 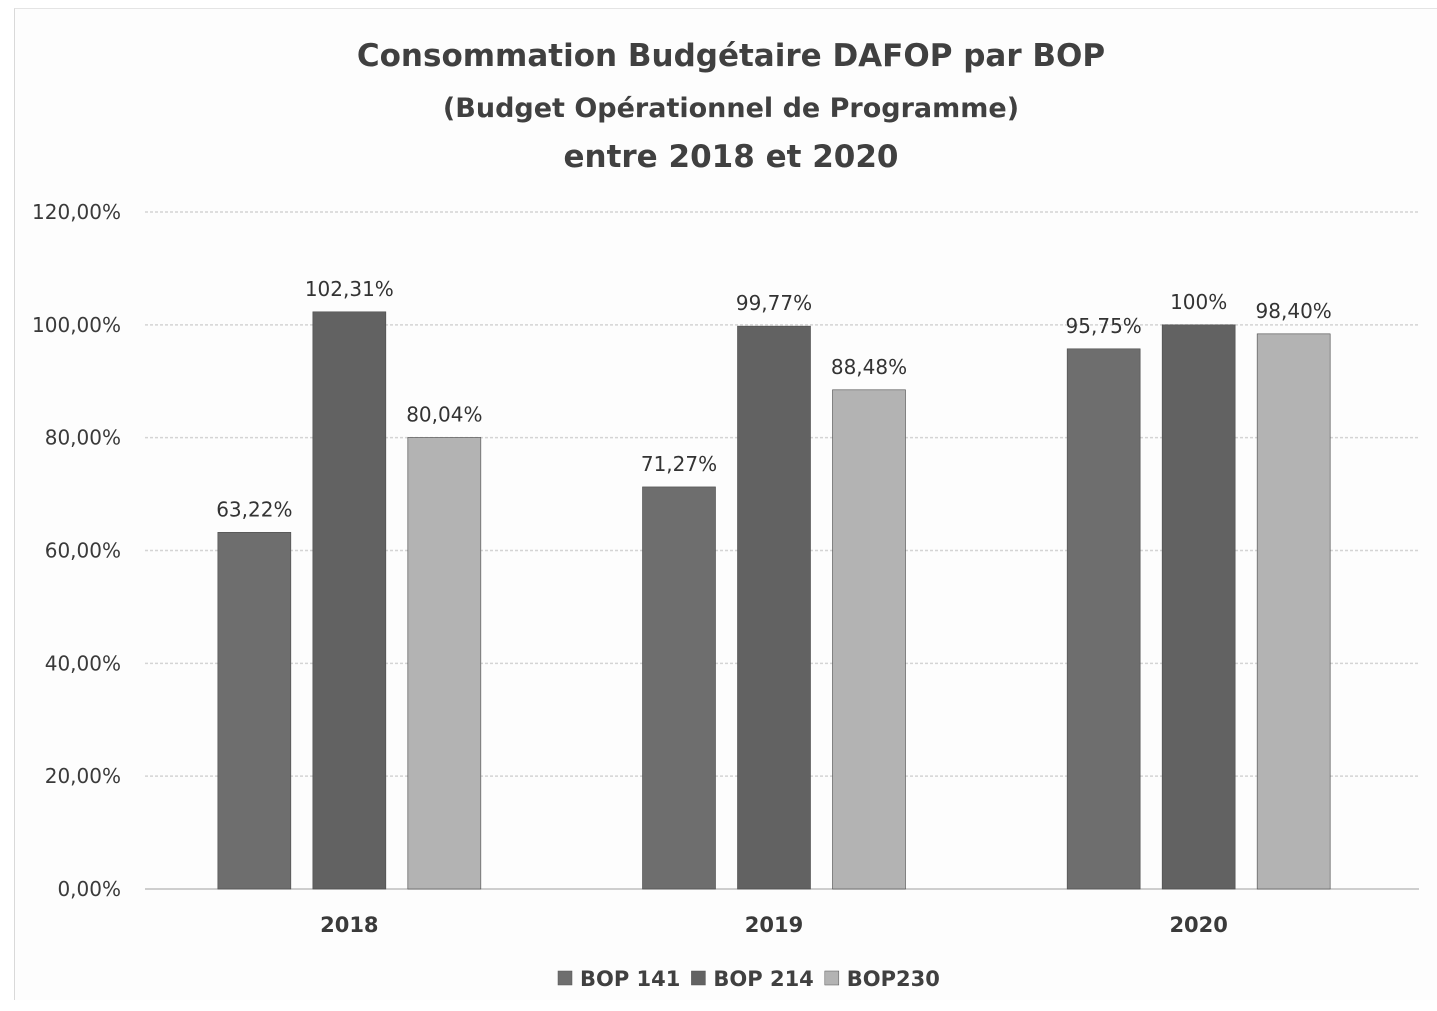 I want to click on data-label: 102,31%, so click(x=349, y=289).